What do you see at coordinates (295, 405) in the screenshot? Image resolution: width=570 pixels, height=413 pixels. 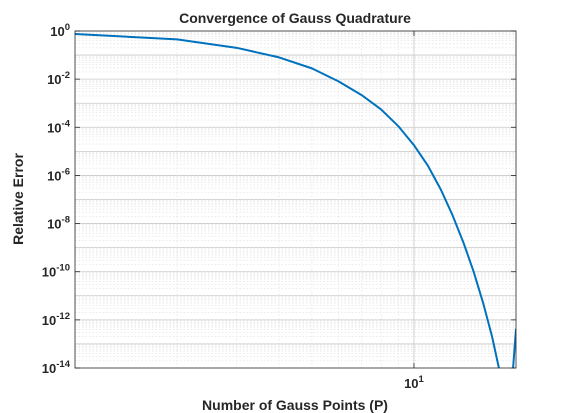 I see `x-axis-label: Number of Gauss Points (P)` at bounding box center [295, 405].